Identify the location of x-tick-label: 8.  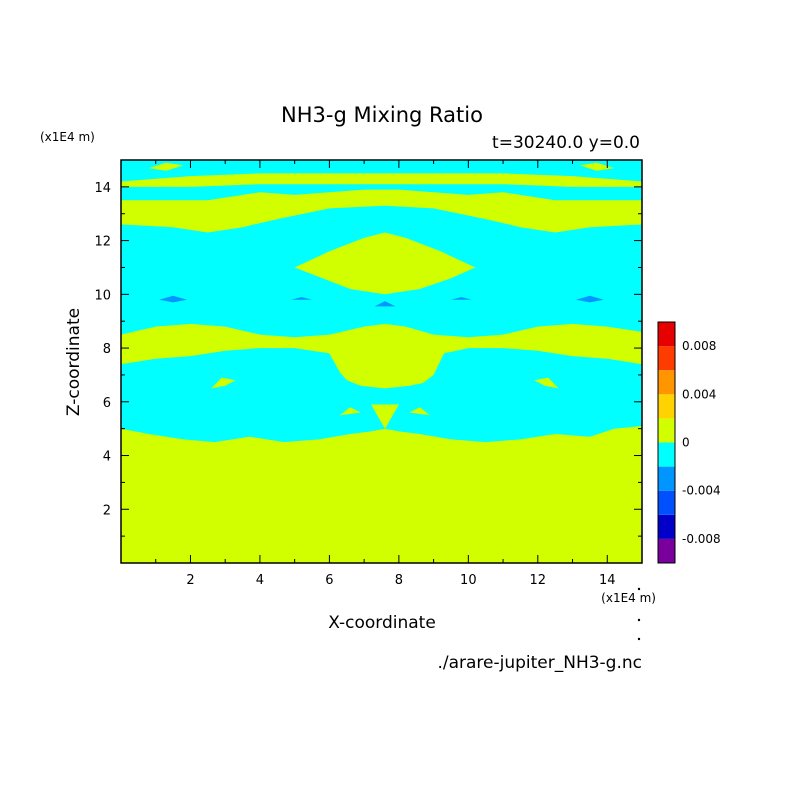
(399, 580).